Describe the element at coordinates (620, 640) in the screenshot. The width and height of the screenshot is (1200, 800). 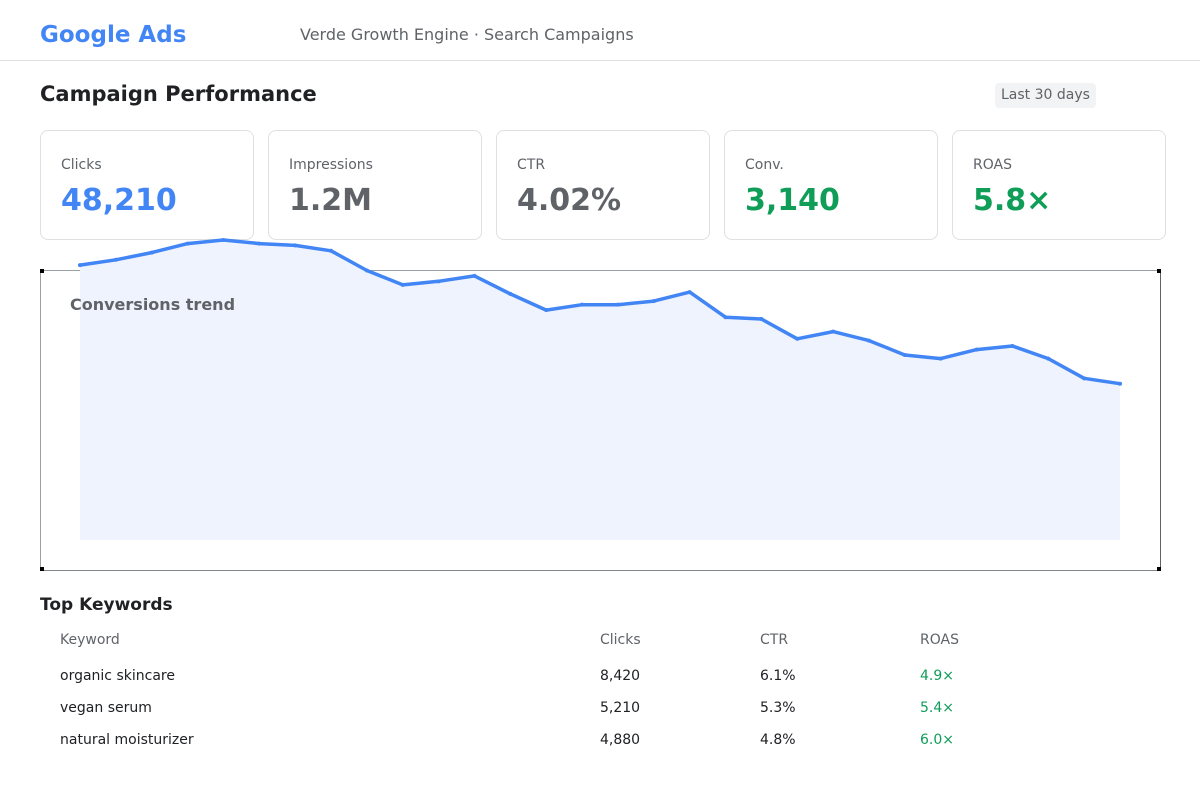
I see `column-header-clicks: Clicks` at that location.